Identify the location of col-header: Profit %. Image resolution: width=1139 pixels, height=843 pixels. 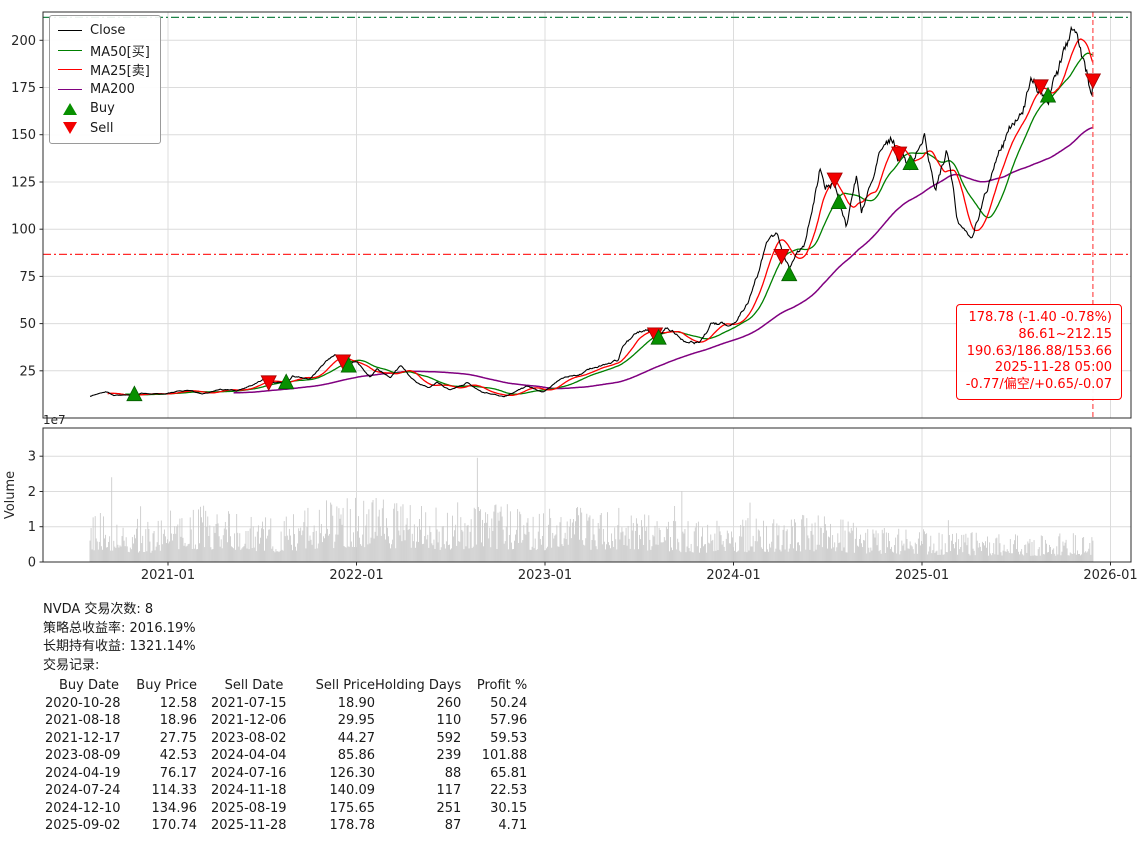
(502, 685).